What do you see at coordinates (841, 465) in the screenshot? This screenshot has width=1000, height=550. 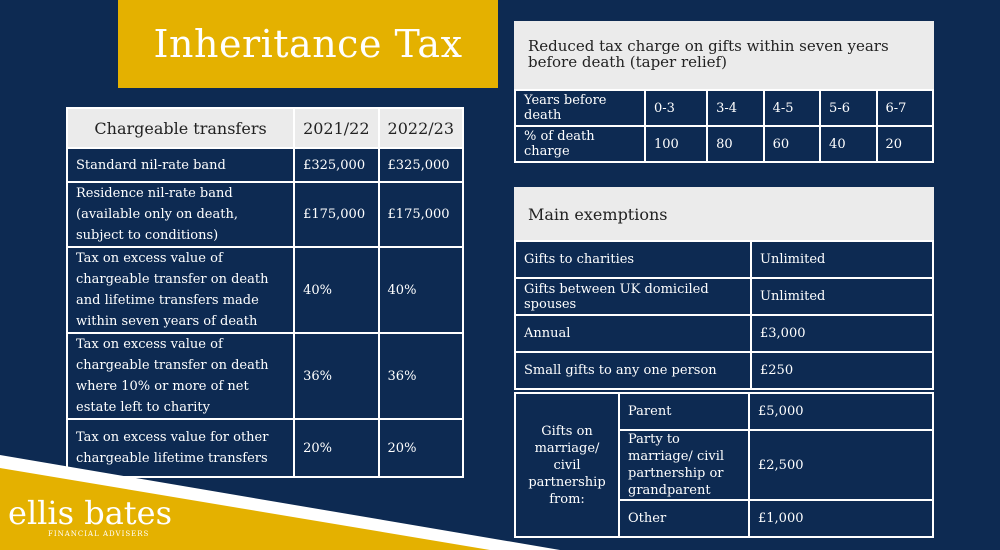 I see `row-value: £2,500` at bounding box center [841, 465].